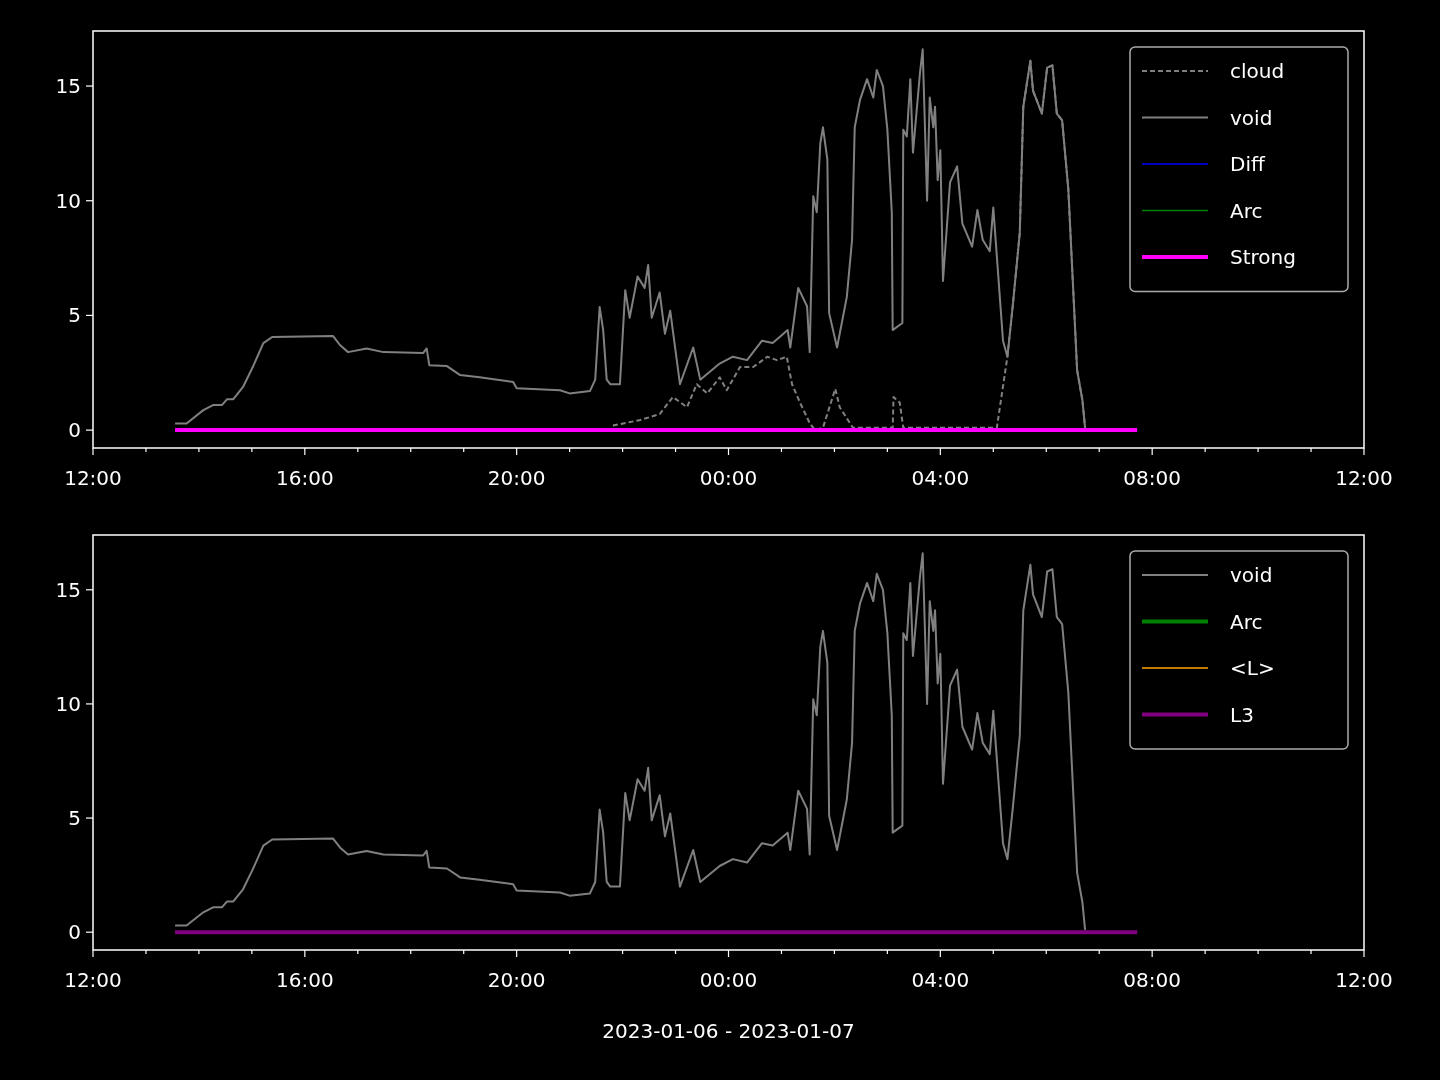 Image resolution: width=1440 pixels, height=1080 pixels. Describe the element at coordinates (1248, 164) in the screenshot. I see `legend-label: Diff` at that location.